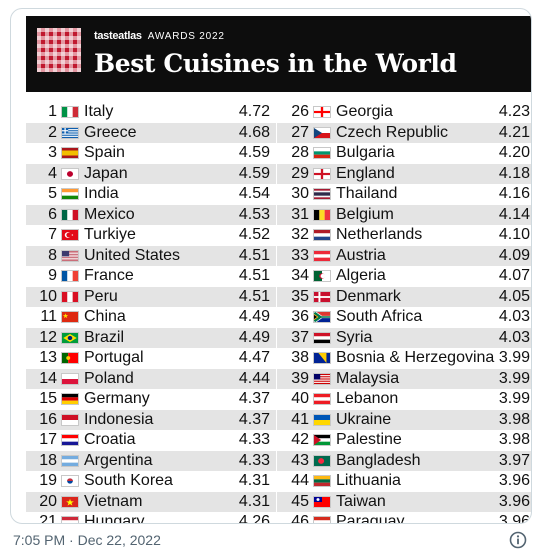 This screenshot has height=560, width=543. I want to click on score-value: 4.05, so click(514, 296).